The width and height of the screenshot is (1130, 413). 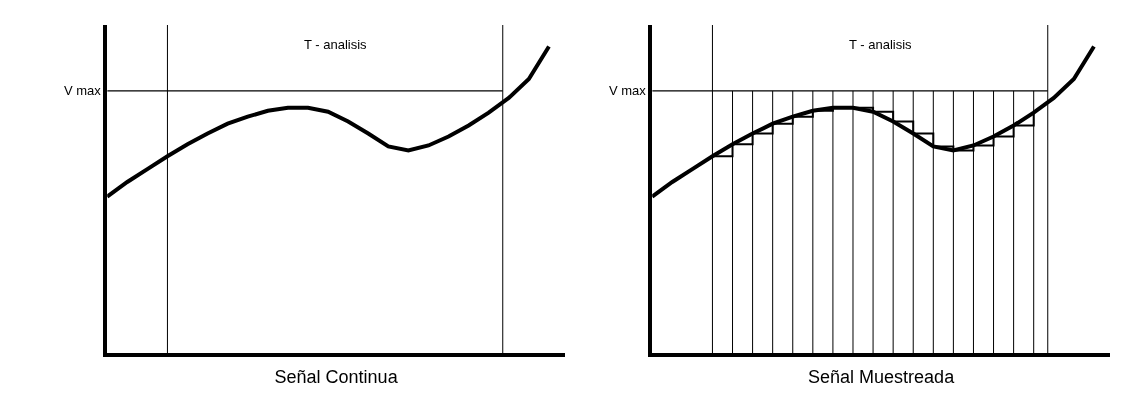 What do you see at coordinates (336, 376) in the screenshot?
I see `x-axis-title: Señal Continua` at bounding box center [336, 376].